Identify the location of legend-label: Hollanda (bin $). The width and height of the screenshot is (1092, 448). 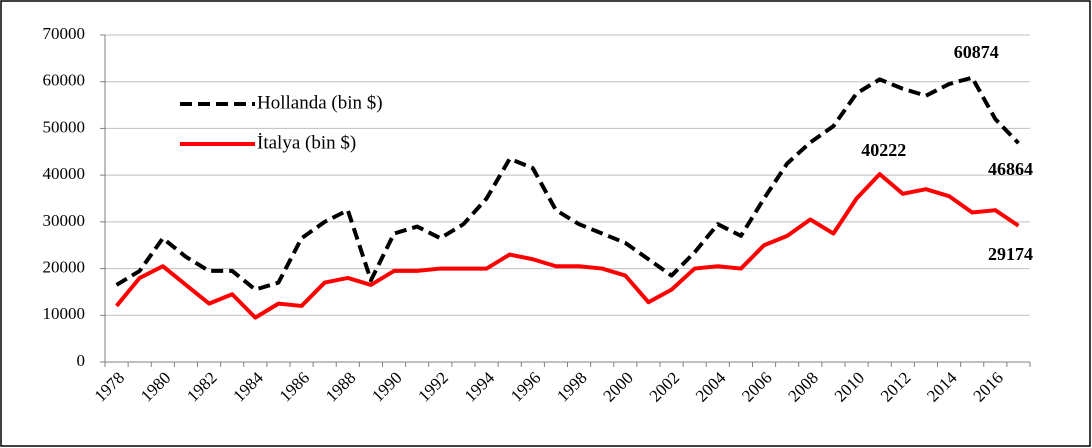
(320, 102).